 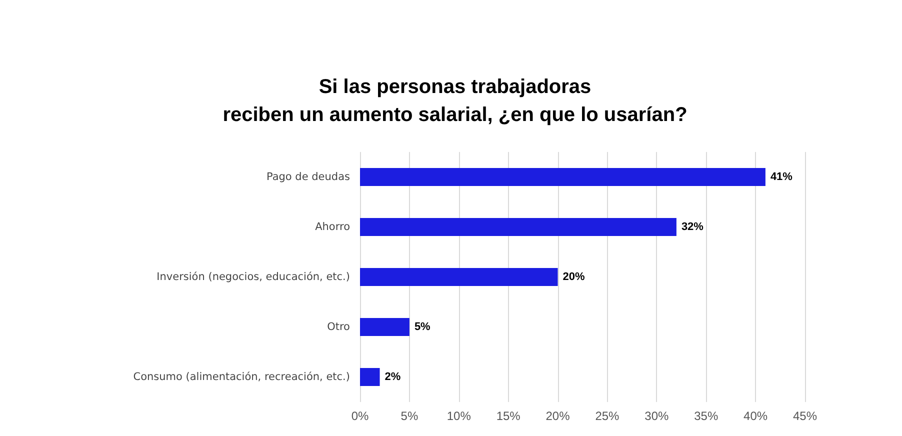 What do you see at coordinates (455, 101) in the screenshot?
I see `chart-title: Si las personas trabajadoras reciben un aumento salarial, ¿en que lo usarían?` at bounding box center [455, 101].